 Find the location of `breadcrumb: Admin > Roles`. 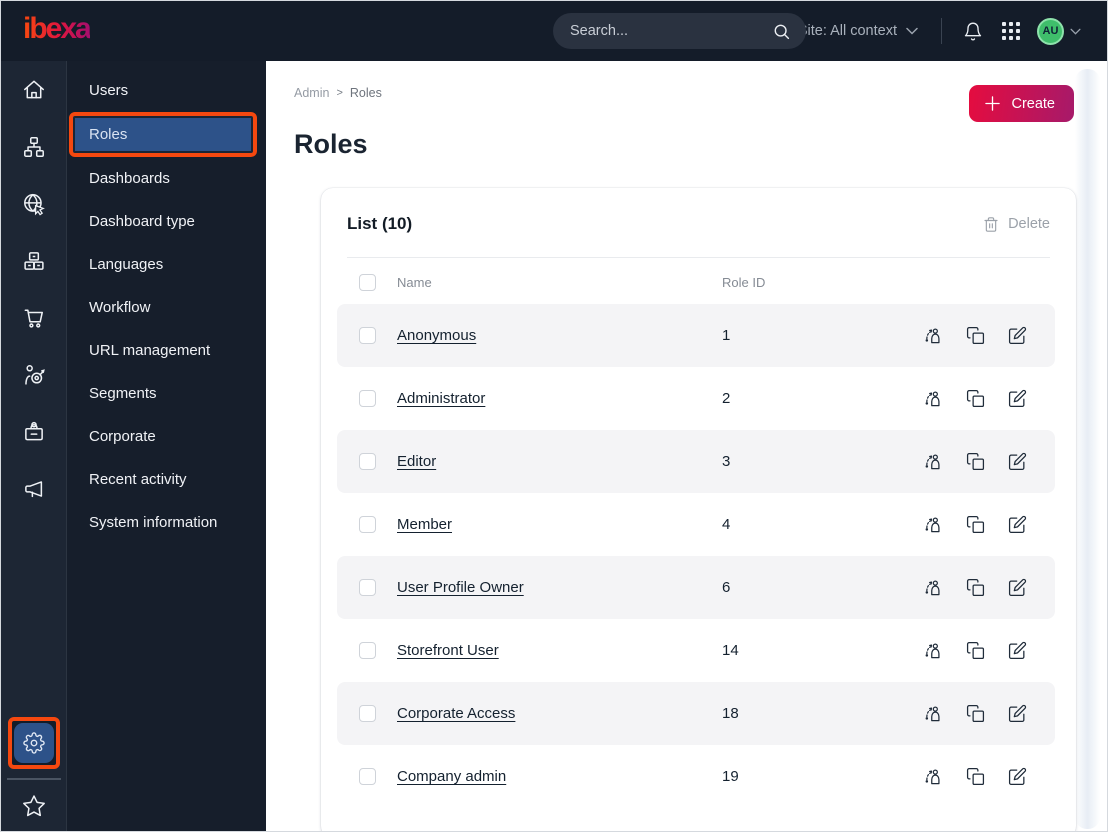

breadcrumb: Admin > Roles is located at coordinates (700, 93).